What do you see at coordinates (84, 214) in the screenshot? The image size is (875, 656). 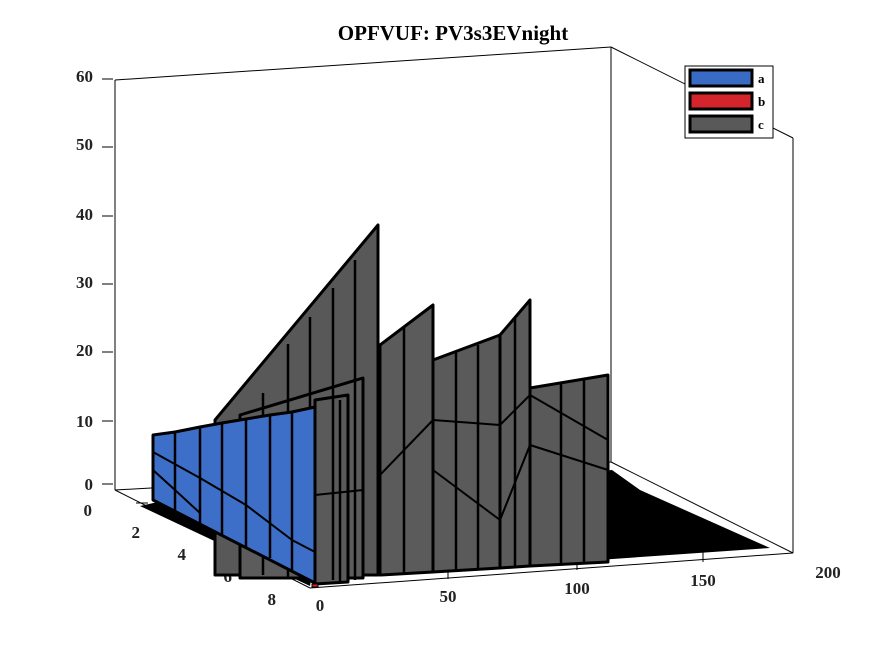 I see `z-tick-40: 40` at bounding box center [84, 214].